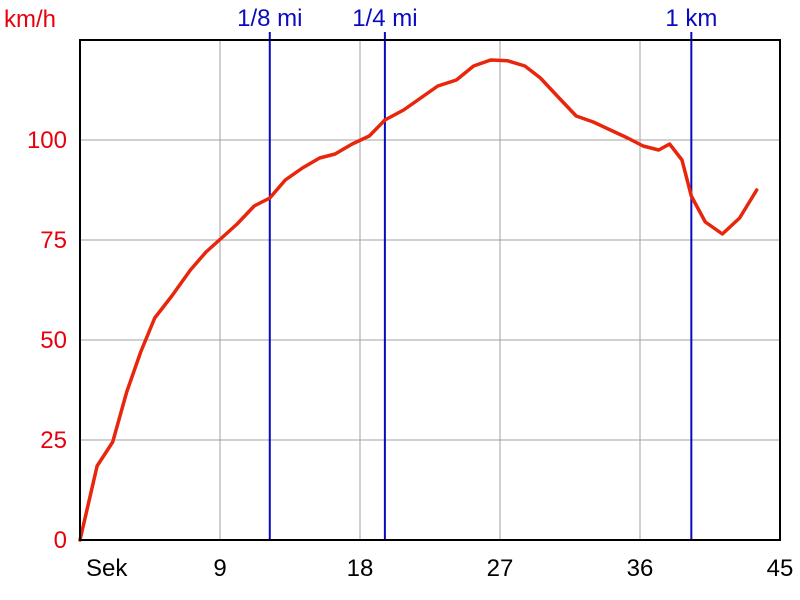 The width and height of the screenshot is (800, 600). I want to click on x-tick-labels: 9 18 27 36 45, so click(503, 568).